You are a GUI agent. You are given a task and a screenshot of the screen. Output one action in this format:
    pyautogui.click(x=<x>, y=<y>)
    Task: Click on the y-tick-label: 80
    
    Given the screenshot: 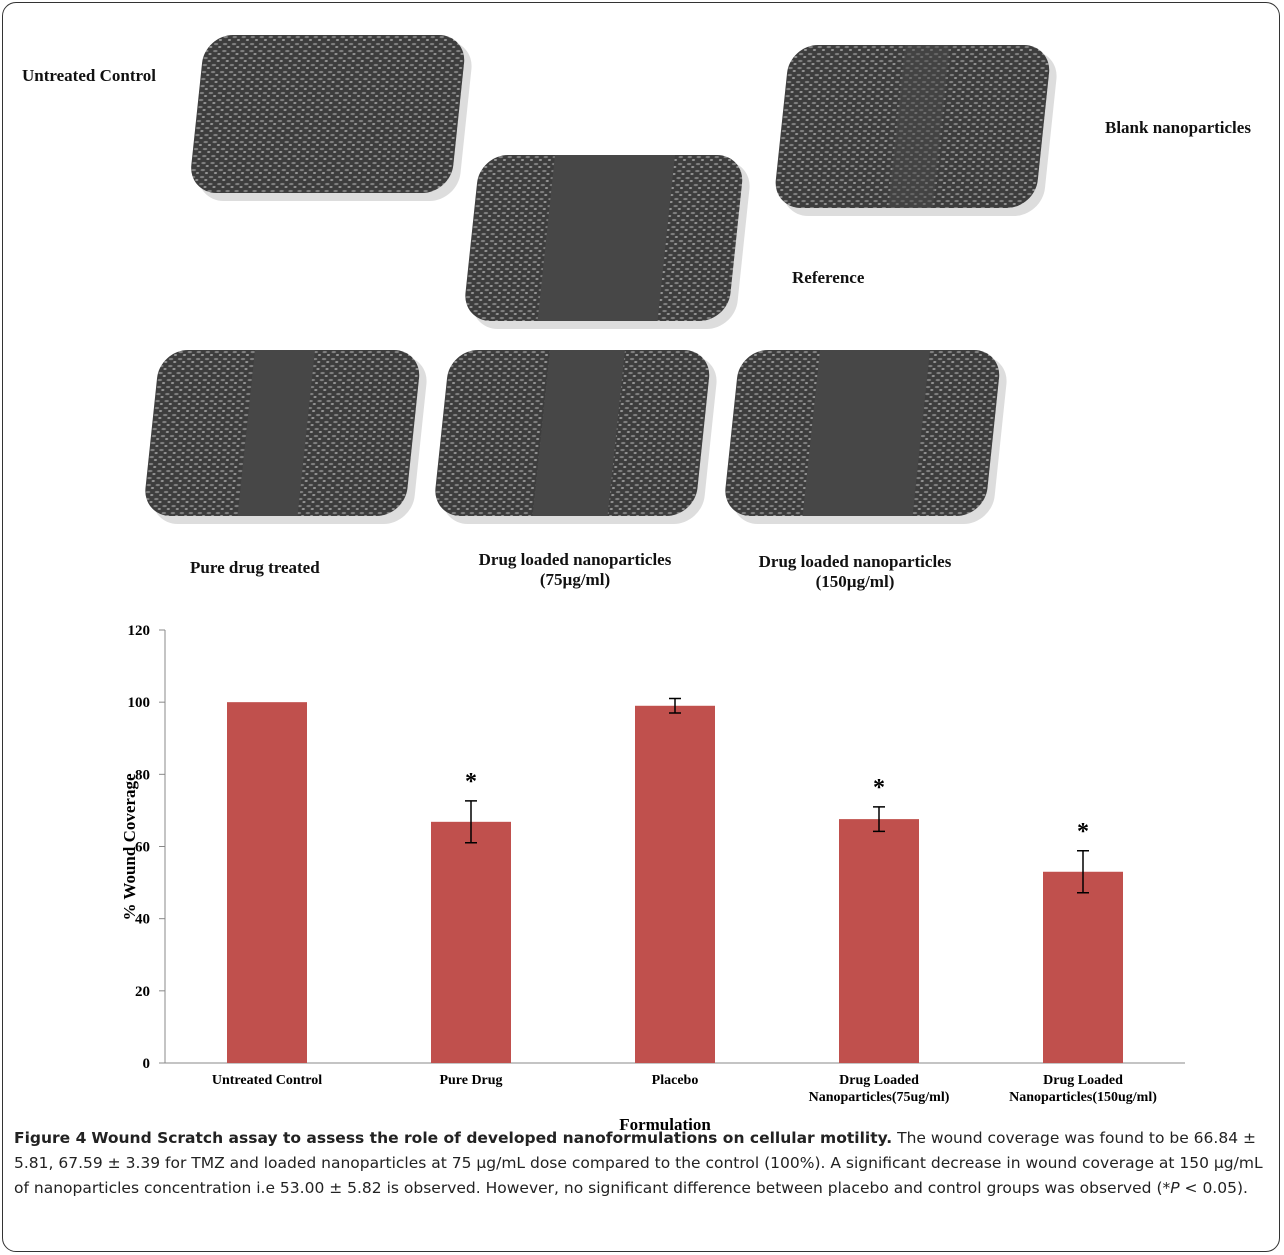 What is the action you would take?
    pyautogui.click(x=142, y=775)
    